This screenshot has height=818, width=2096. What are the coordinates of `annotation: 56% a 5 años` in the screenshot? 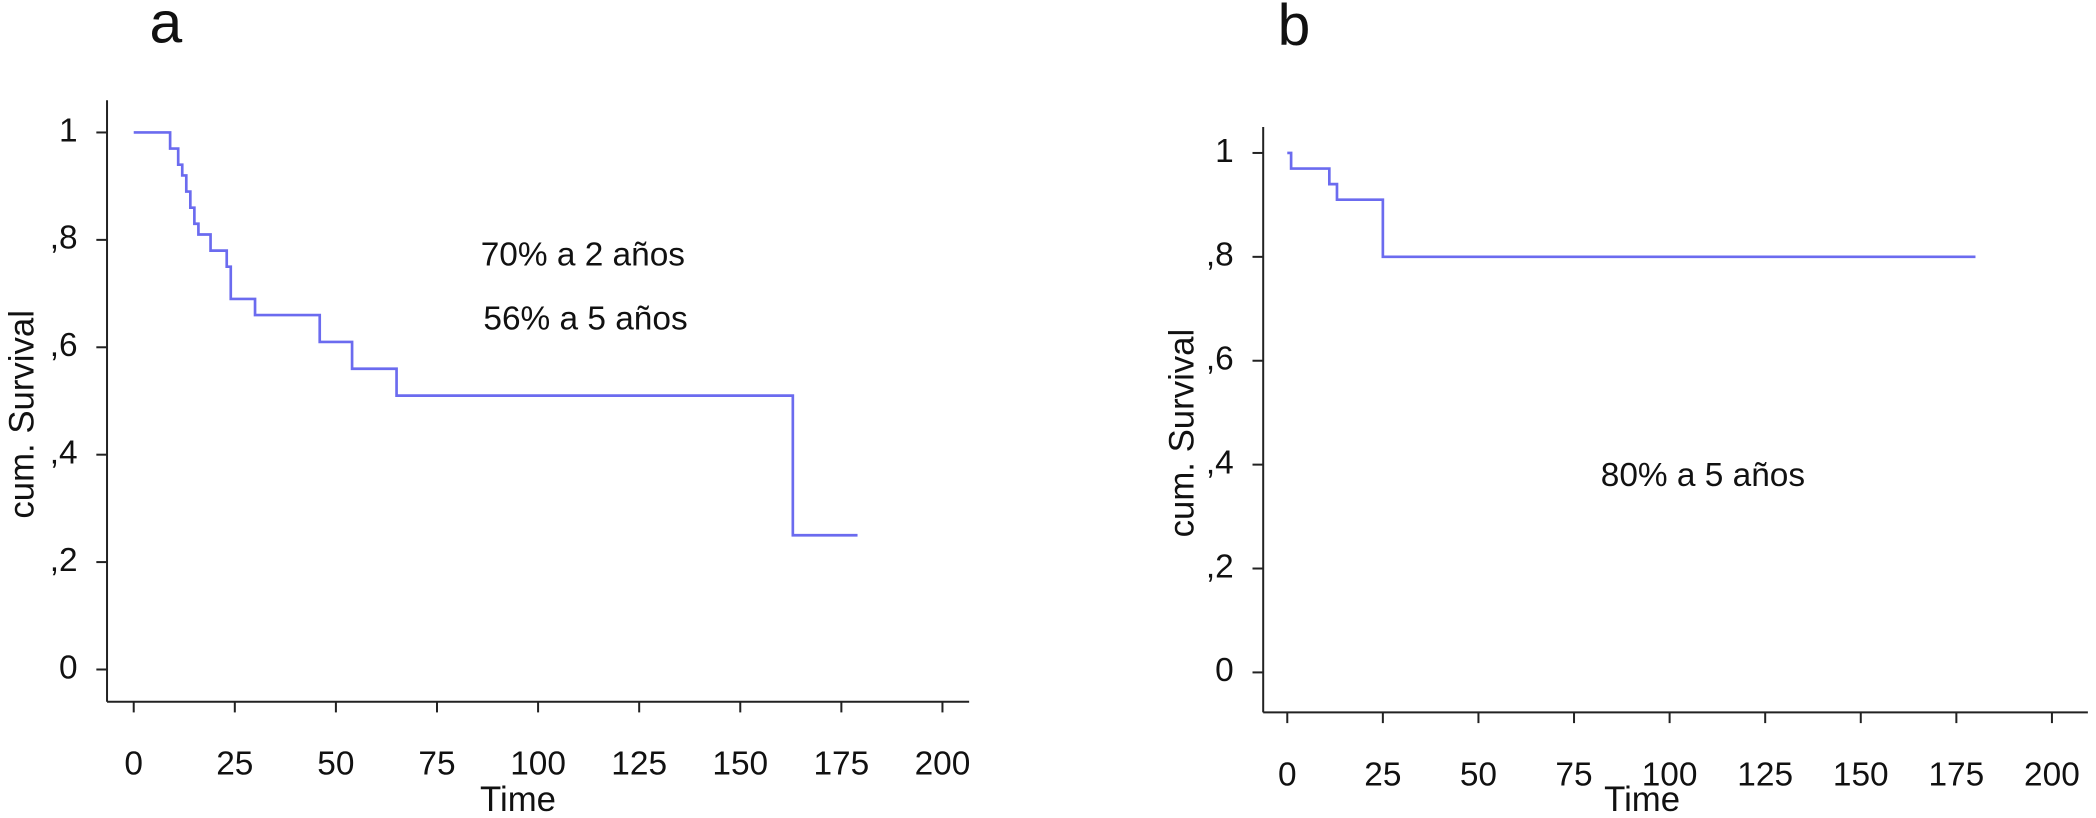 It's located at (585, 319).